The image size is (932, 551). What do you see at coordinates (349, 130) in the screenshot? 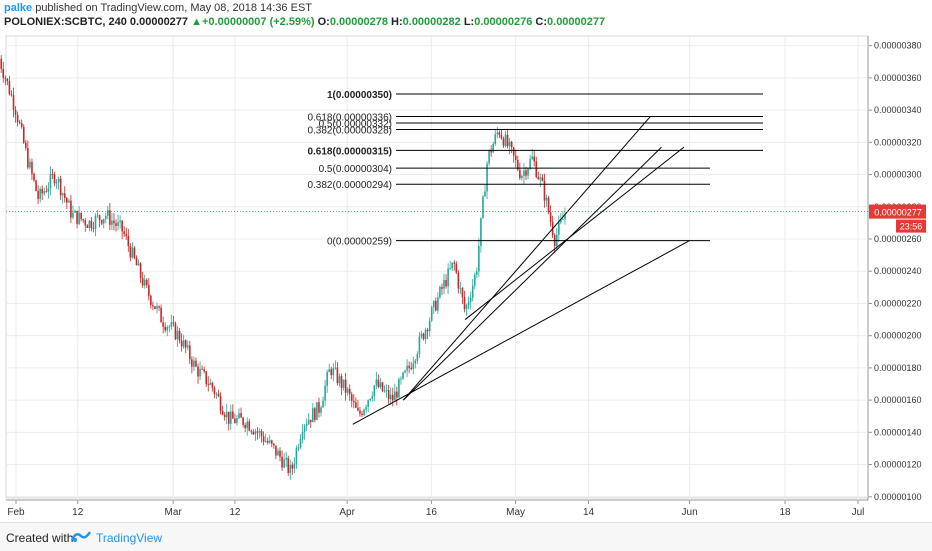
I see `fib-level-label: 0.382(0.00000328)` at bounding box center [349, 130].